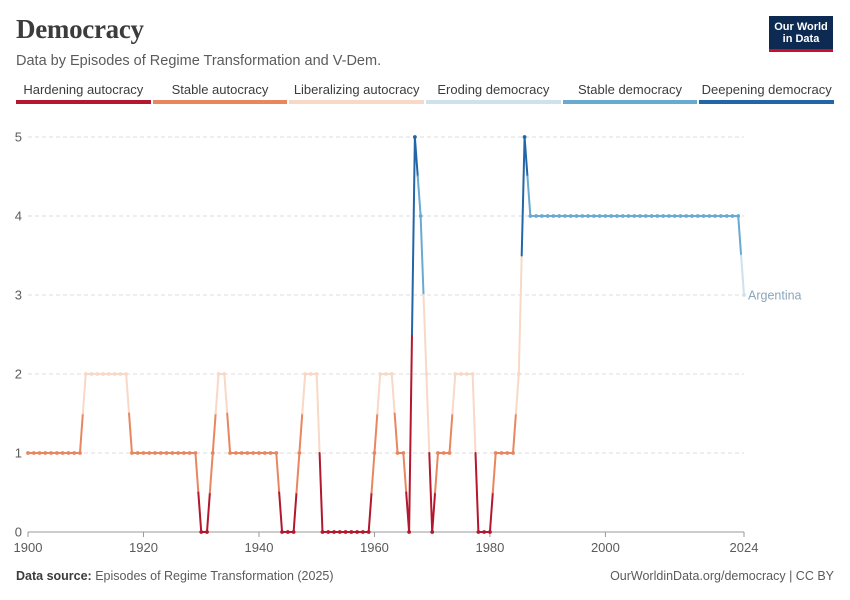 This screenshot has width=850, height=600. Describe the element at coordinates (83, 94) in the screenshot. I see `legend-item-hardening-autocracy: Hardening autocracy` at that location.